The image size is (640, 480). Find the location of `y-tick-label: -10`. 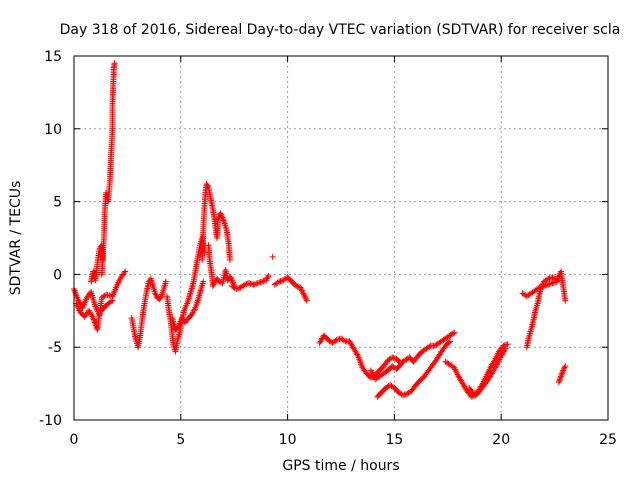

y-tick-label: -10 is located at coordinates (50, 421).